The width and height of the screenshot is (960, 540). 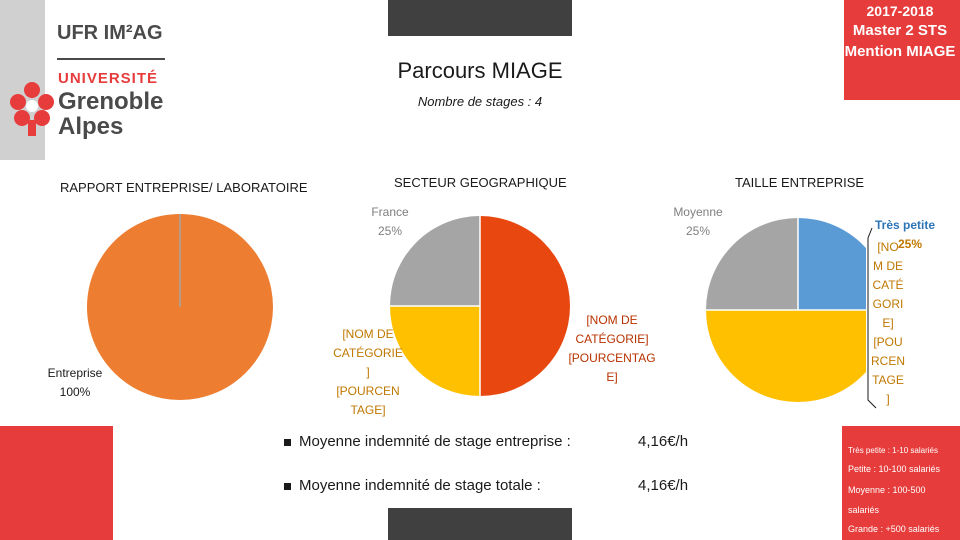 What do you see at coordinates (368, 410) in the screenshot?
I see `pie2-left-label-line: TAGE]` at bounding box center [368, 410].